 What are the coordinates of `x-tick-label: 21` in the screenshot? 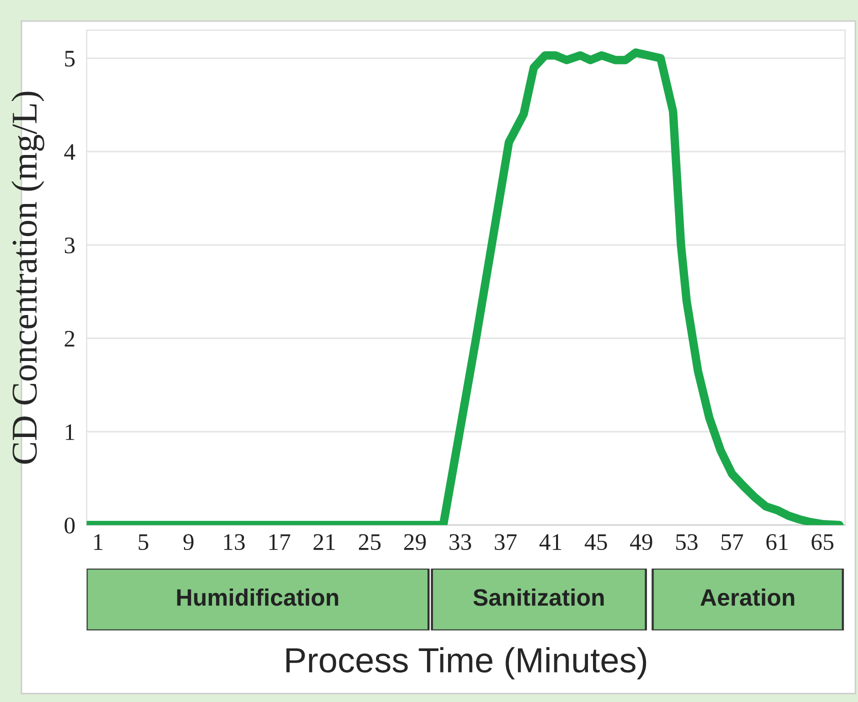 It's located at (324, 542).